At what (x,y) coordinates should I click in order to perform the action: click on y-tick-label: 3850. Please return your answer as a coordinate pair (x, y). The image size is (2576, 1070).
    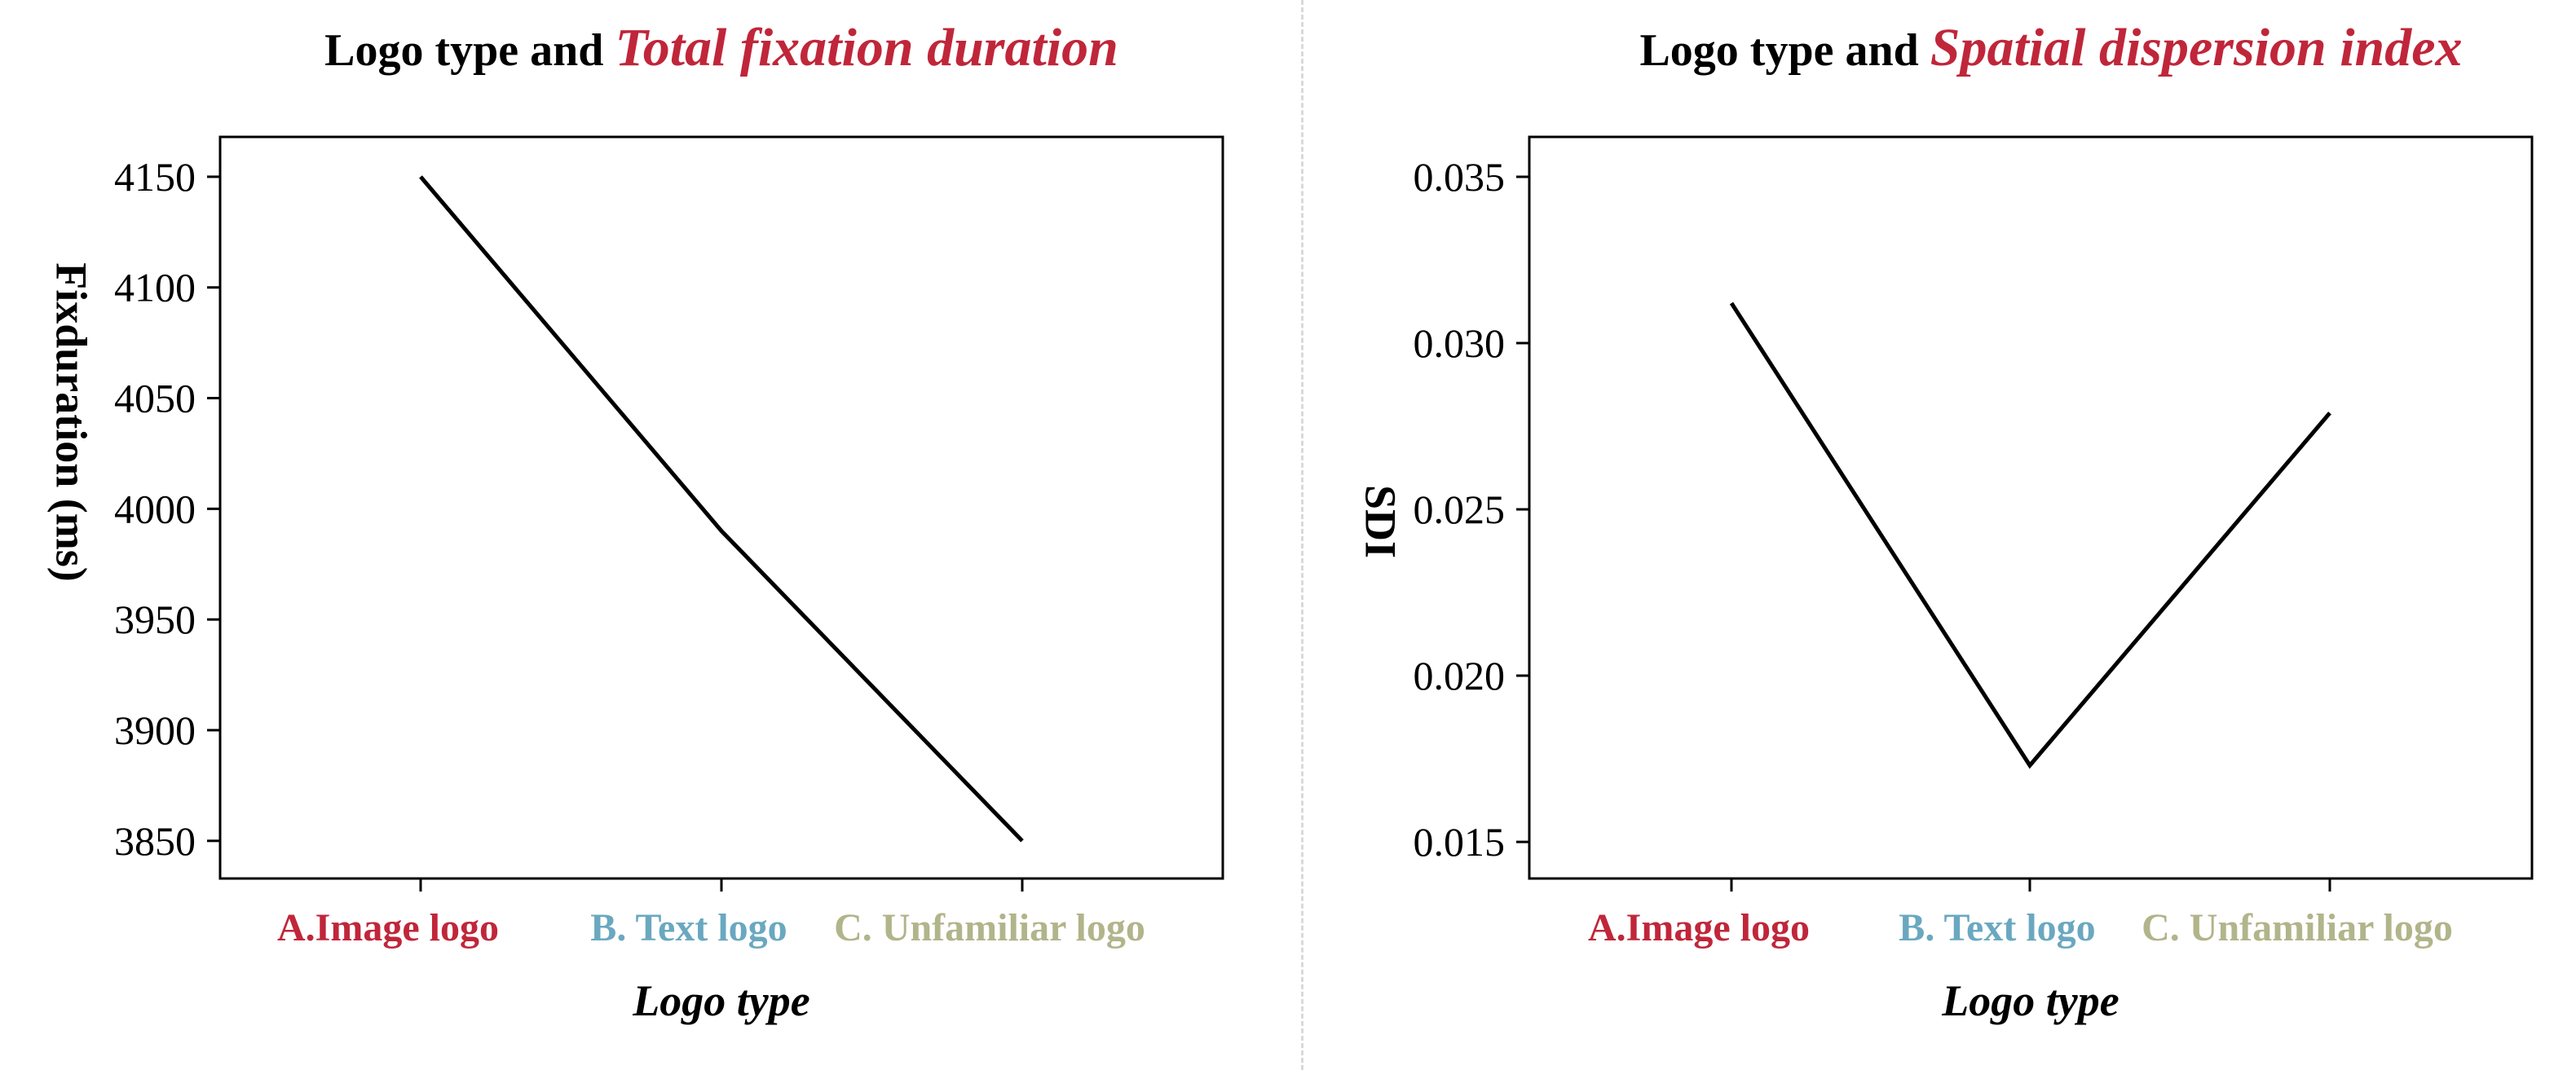
    Looking at the image, I should click on (155, 841).